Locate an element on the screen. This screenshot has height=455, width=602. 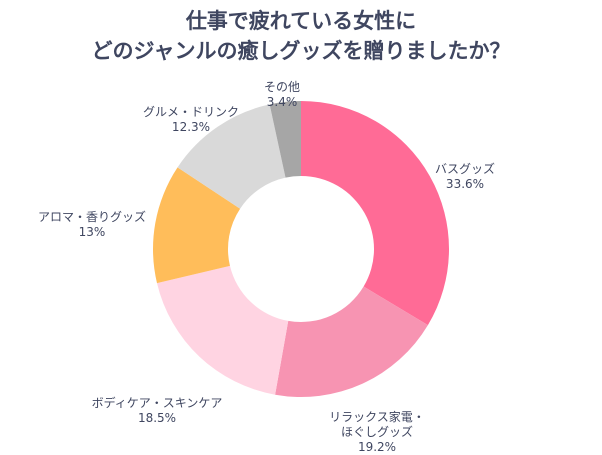
slice-category: バスグッズ is located at coordinates (465, 169).